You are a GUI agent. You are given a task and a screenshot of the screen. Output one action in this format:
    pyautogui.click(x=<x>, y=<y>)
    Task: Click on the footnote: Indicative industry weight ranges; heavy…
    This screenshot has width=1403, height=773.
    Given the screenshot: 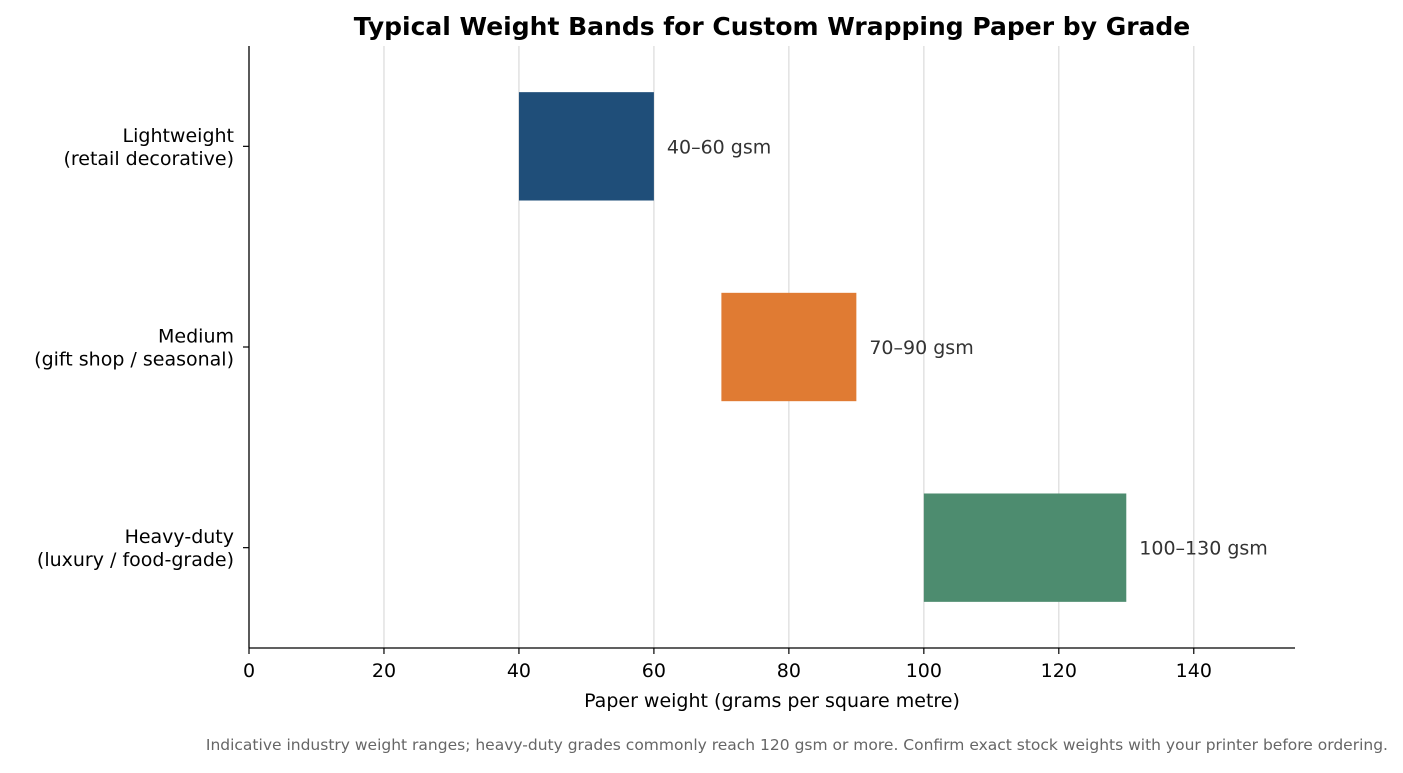 What is the action you would take?
    pyautogui.click(x=797, y=745)
    